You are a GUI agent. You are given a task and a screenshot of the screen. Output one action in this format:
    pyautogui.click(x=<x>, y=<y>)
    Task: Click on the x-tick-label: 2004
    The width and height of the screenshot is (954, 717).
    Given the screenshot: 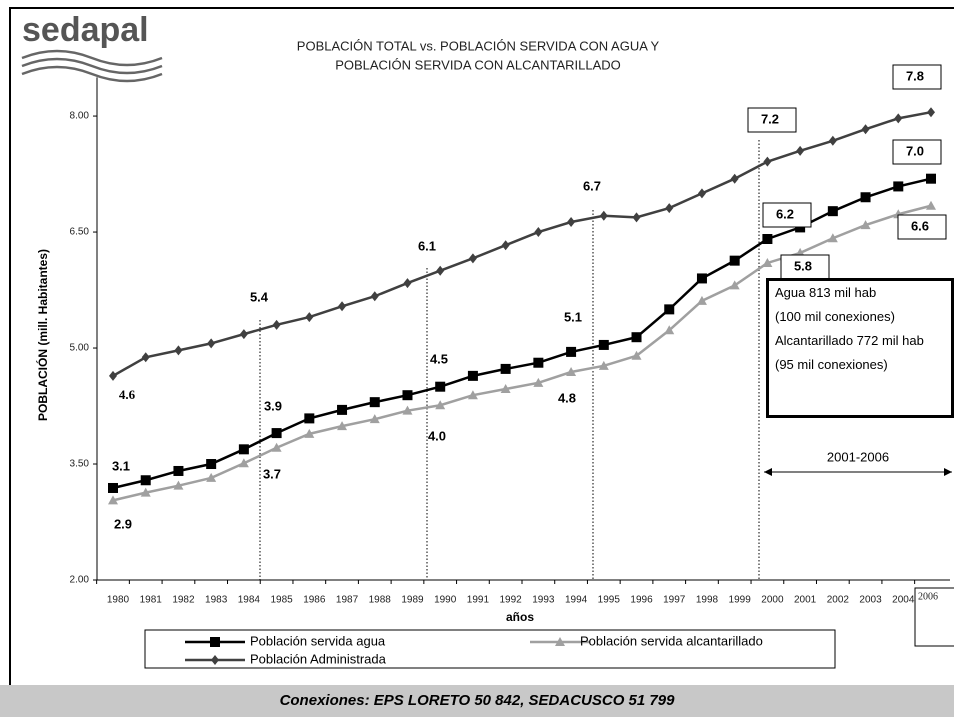 What is the action you would take?
    pyautogui.click(x=903, y=600)
    